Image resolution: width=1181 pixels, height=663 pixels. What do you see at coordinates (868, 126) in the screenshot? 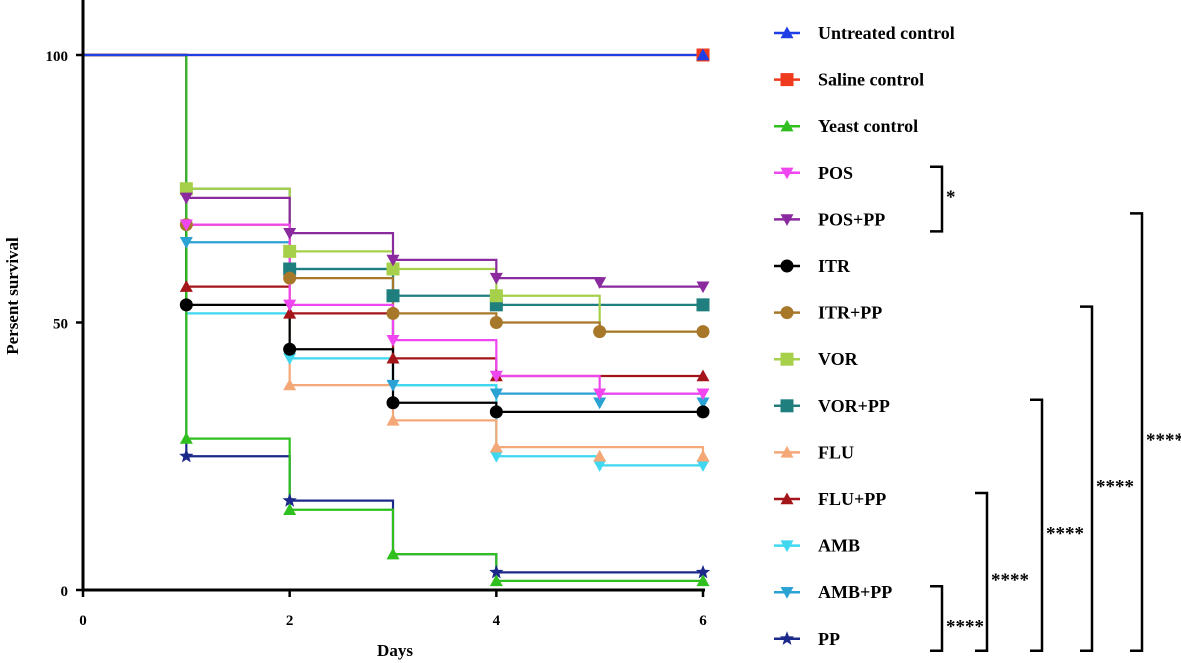
I see `legend-label-yeast-control: Yeast control` at bounding box center [868, 126].